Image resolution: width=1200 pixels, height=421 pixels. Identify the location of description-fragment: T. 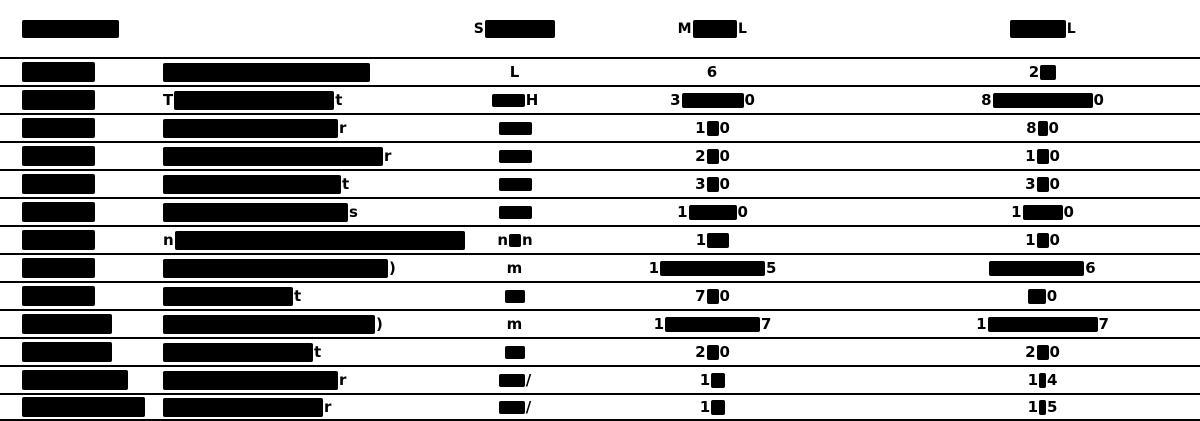
(168, 99).